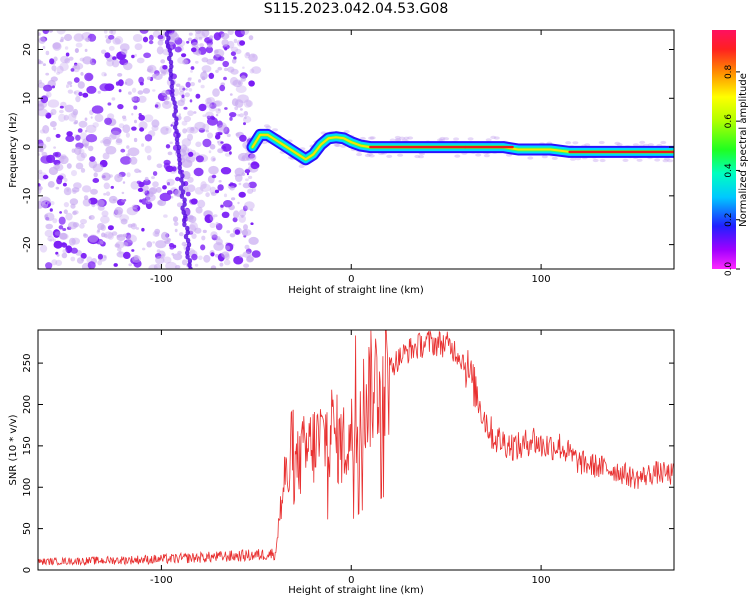 The image size is (750, 600). What do you see at coordinates (724, 149) in the screenshot?
I see `colorbar-gradient` at bounding box center [724, 149].